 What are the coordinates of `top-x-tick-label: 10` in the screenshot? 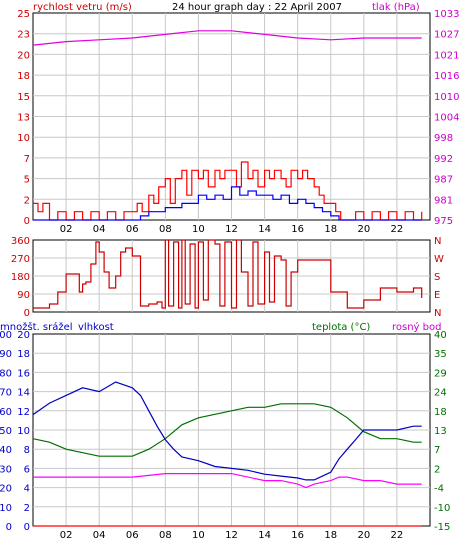 It's located at (198, 229).